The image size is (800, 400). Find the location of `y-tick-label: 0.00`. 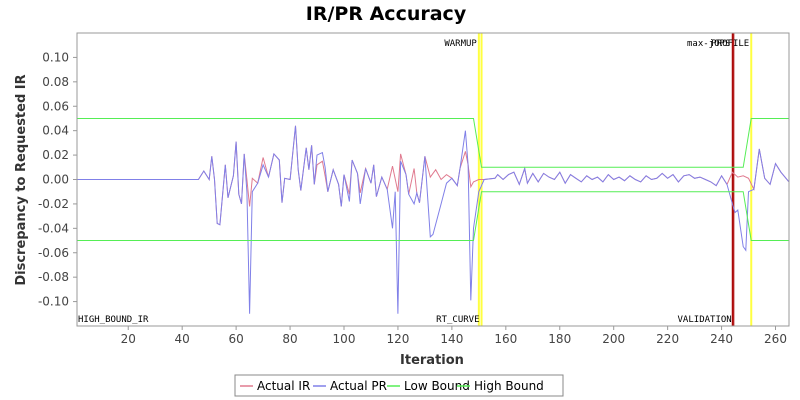

y-tick-label: 0.00 is located at coordinates (55, 180).